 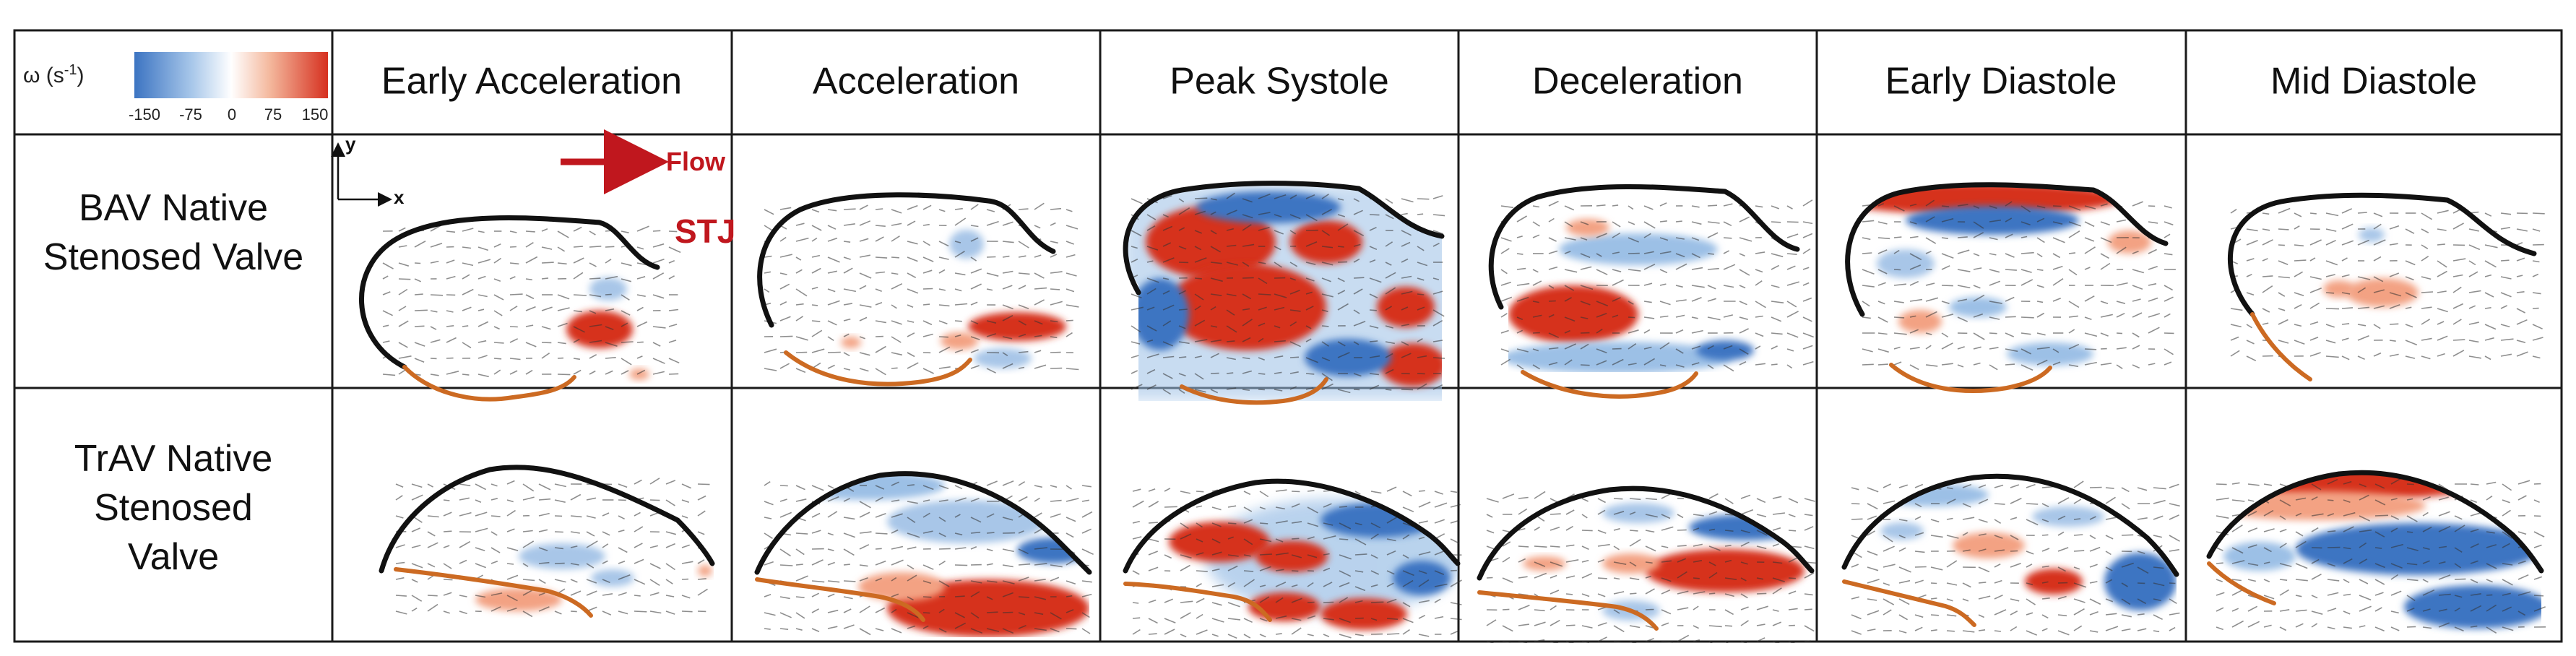 I want to click on panel-trav-peak-systole, so click(x=1292, y=558).